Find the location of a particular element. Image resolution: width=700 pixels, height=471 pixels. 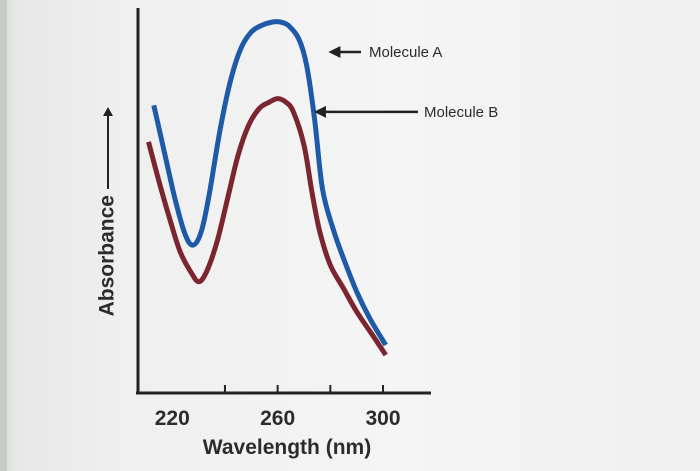

annotations: Molecule A Molecule B is located at coordinates (405, 82).